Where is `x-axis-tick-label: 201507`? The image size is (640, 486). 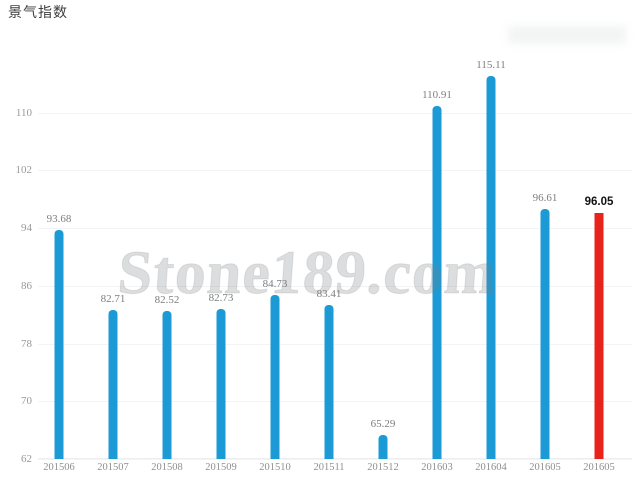 x-axis-tick-label: 201507 is located at coordinates (113, 467).